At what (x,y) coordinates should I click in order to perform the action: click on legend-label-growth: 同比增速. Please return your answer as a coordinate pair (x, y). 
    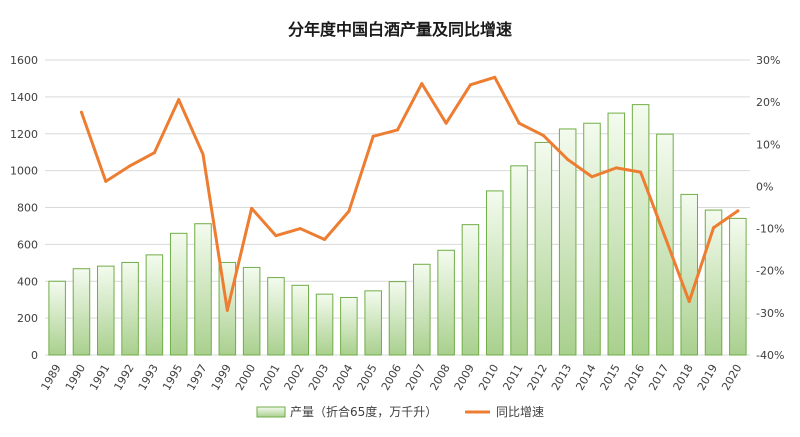
    Looking at the image, I should click on (520, 412).